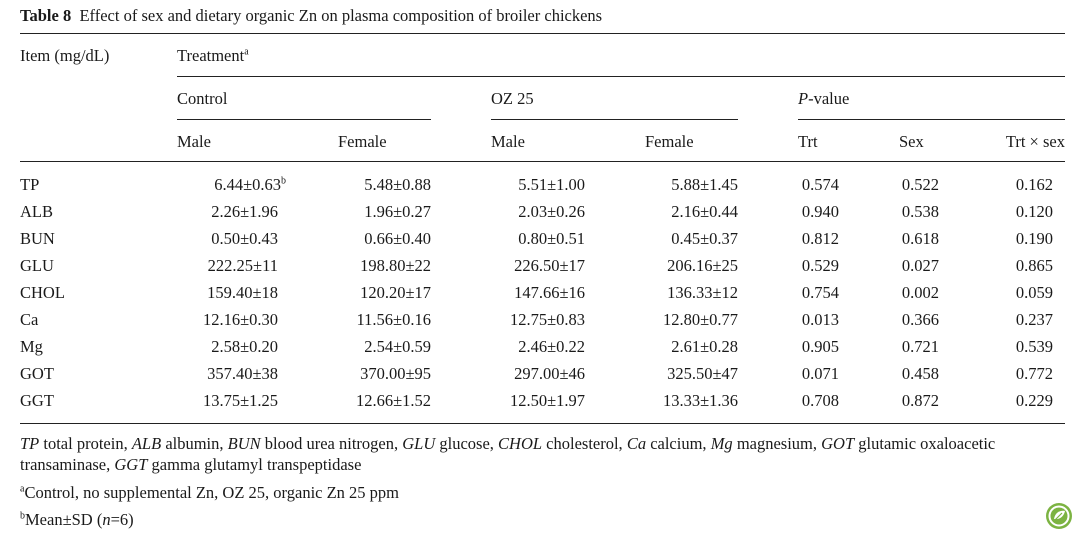 This screenshot has width=1079, height=536. Describe the element at coordinates (250, 185) in the screenshot. I see `cell-control-male: 6.44±0.63b` at that location.